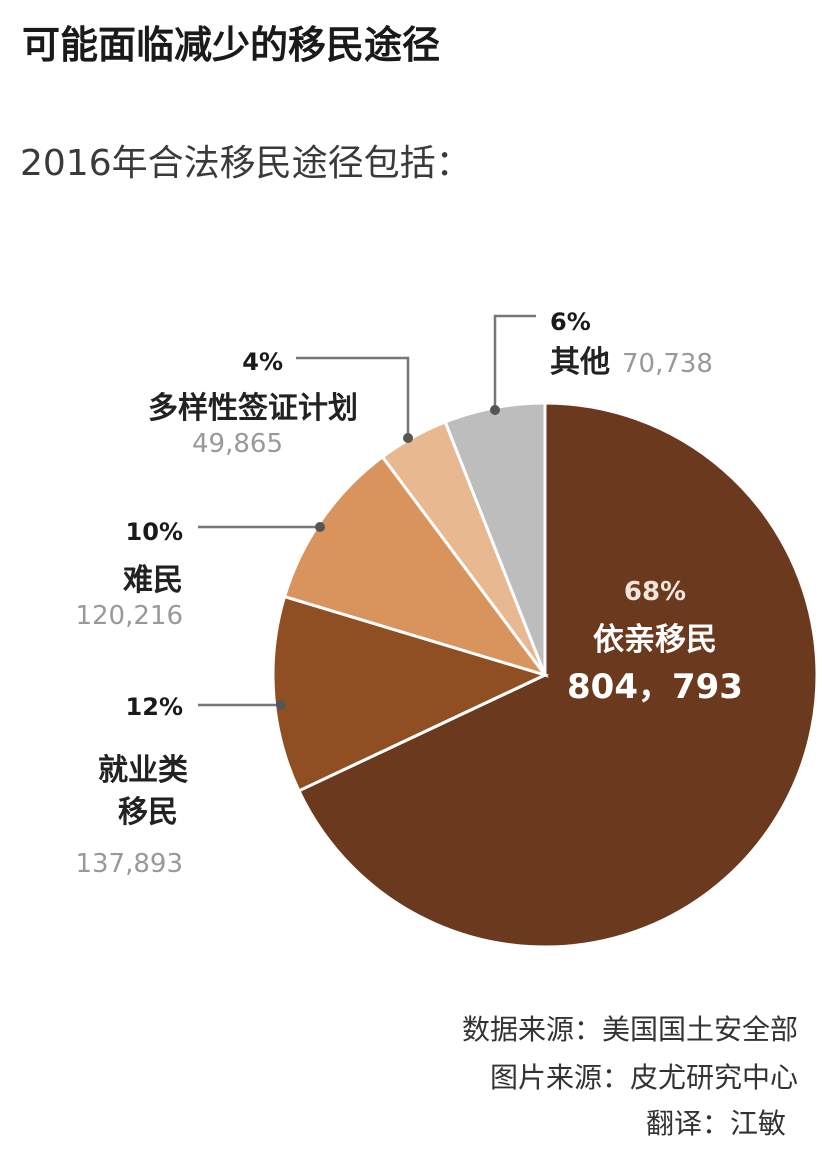  Describe the element at coordinates (253, 408) in the screenshot. I see `slice-name-label: 多样性签证计划` at that location.